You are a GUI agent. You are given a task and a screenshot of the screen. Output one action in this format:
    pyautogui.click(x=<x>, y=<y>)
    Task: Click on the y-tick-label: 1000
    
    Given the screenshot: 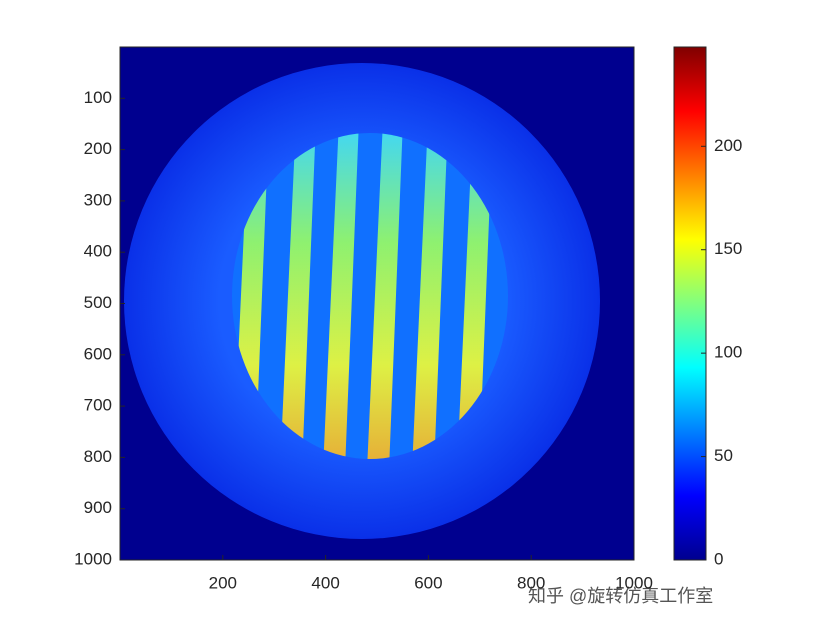 What is the action you would take?
    pyautogui.click(x=93, y=558)
    